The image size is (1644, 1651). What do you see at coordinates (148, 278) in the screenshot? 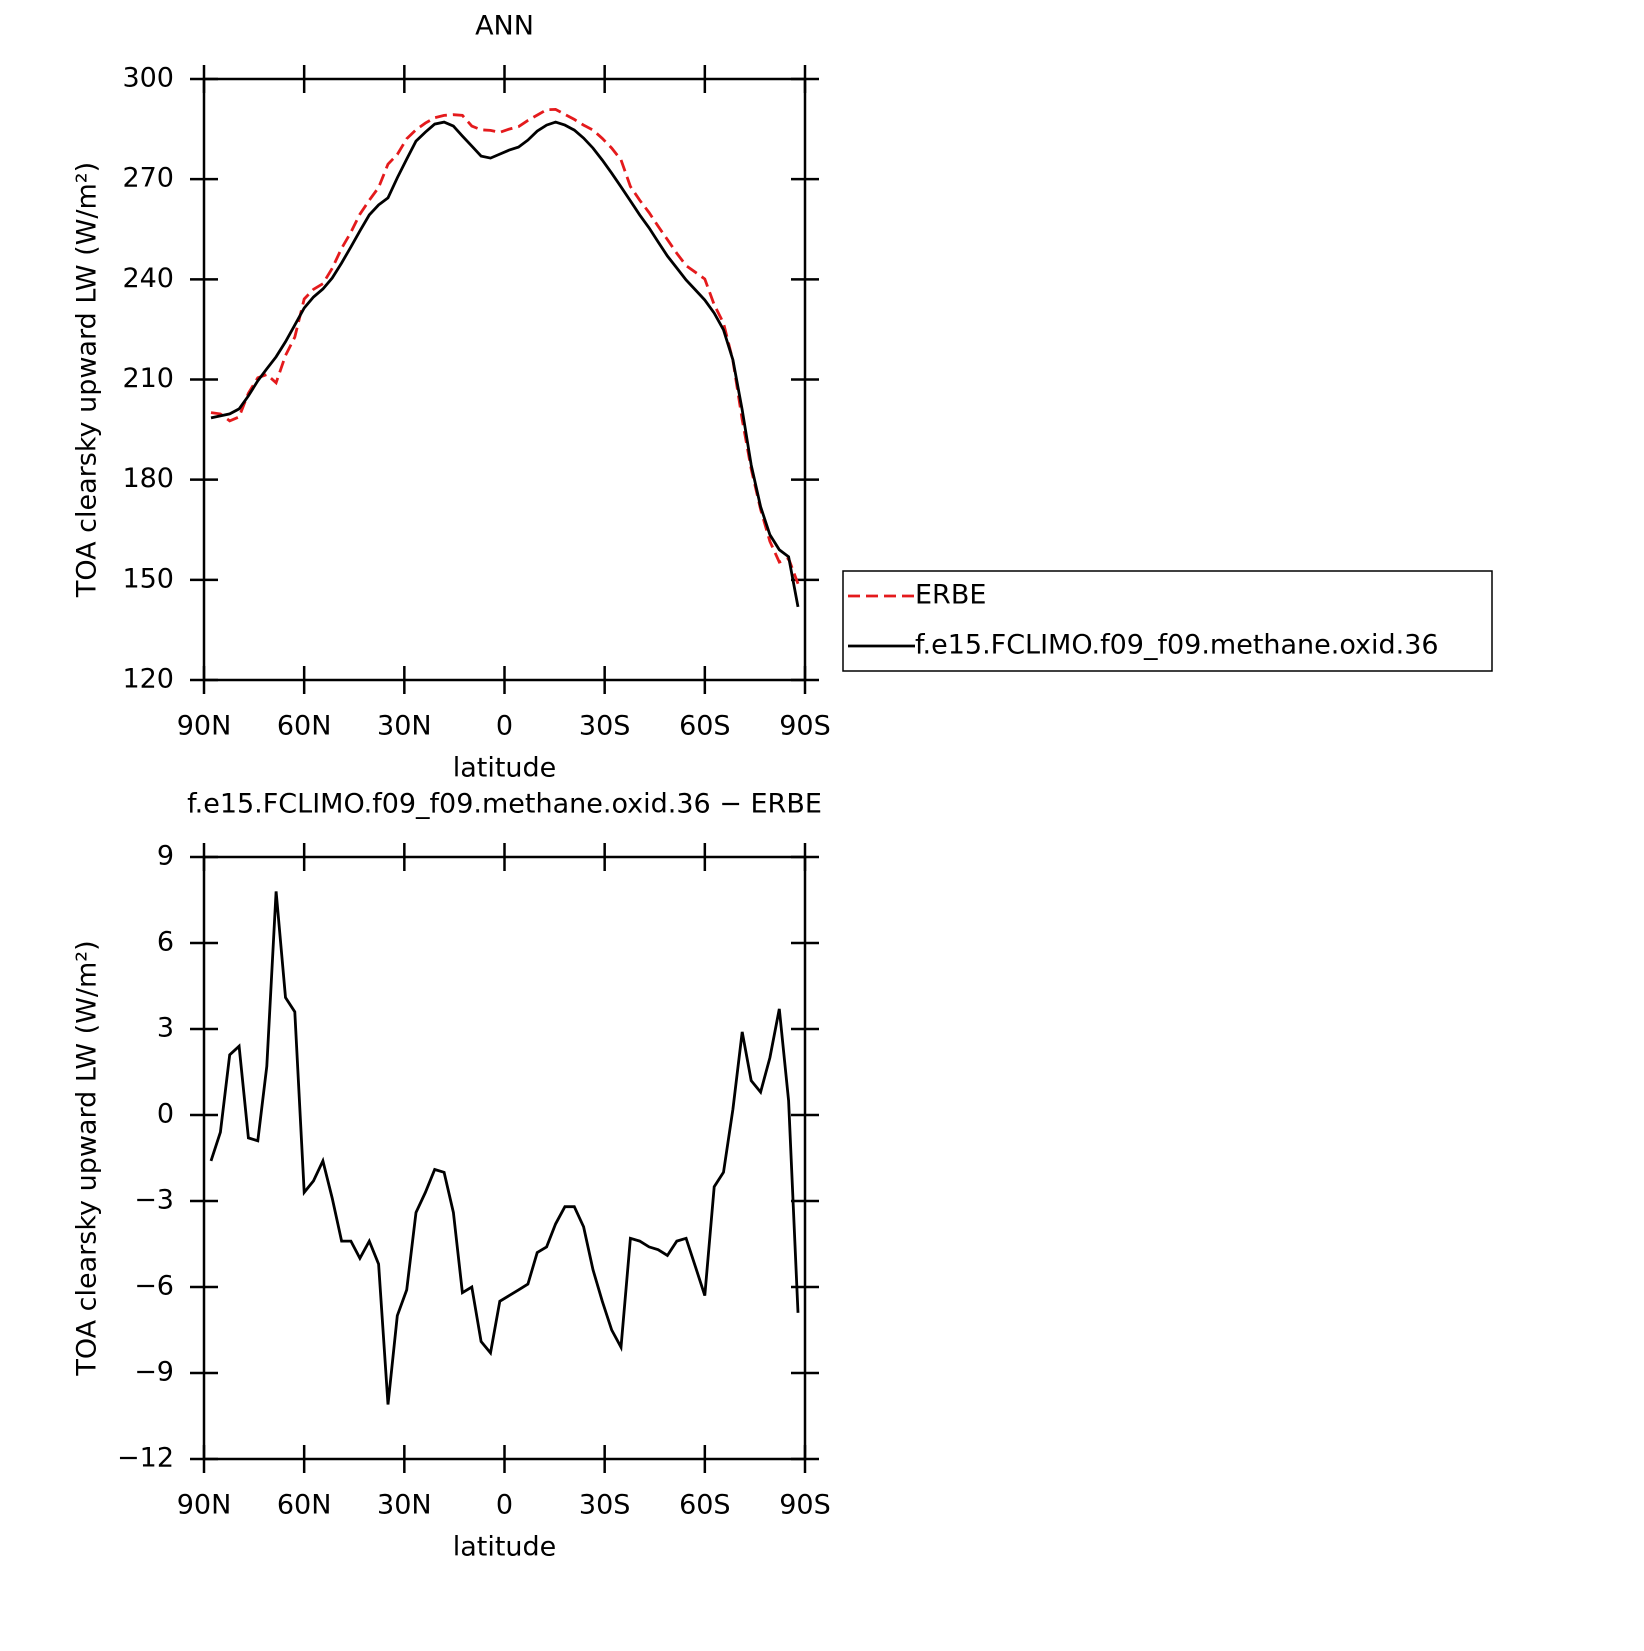
I see `y-tick-label: 240` at bounding box center [148, 278].